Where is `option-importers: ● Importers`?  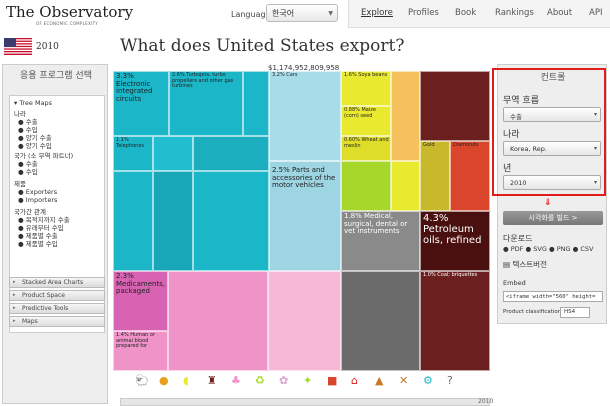
option-importers: ● Importers is located at coordinates (38, 200).